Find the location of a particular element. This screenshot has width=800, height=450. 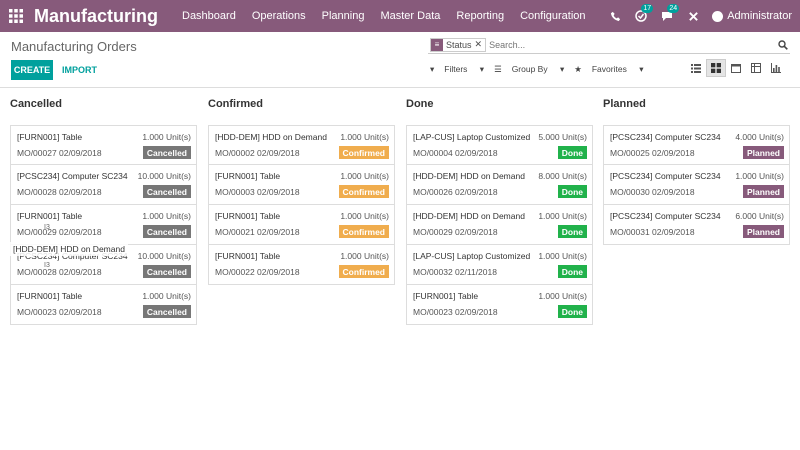

activity-icon: 17 is located at coordinates (641, 16).